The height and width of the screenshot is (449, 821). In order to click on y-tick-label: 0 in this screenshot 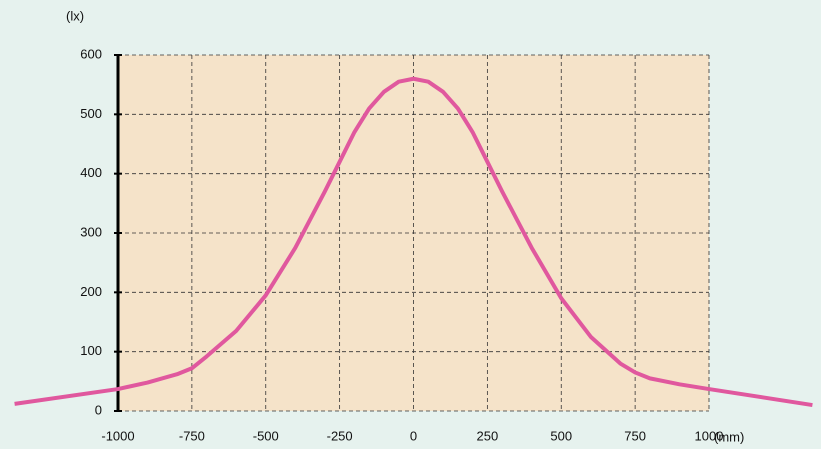, I will do `click(98, 409)`.